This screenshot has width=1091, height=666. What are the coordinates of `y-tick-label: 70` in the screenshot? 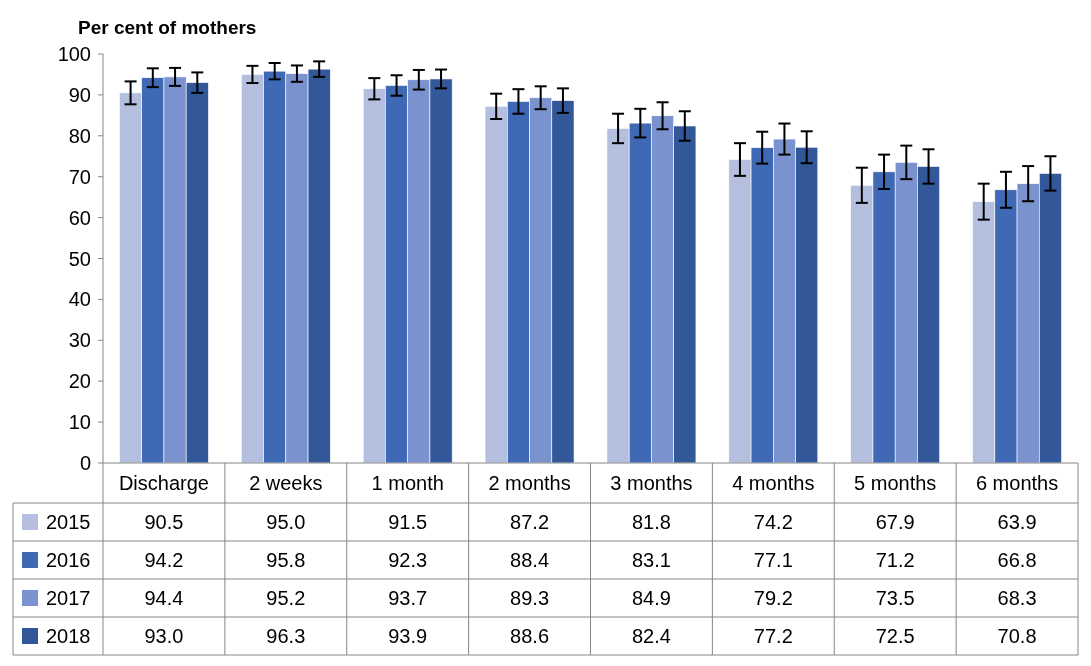 It's located at (79, 176).